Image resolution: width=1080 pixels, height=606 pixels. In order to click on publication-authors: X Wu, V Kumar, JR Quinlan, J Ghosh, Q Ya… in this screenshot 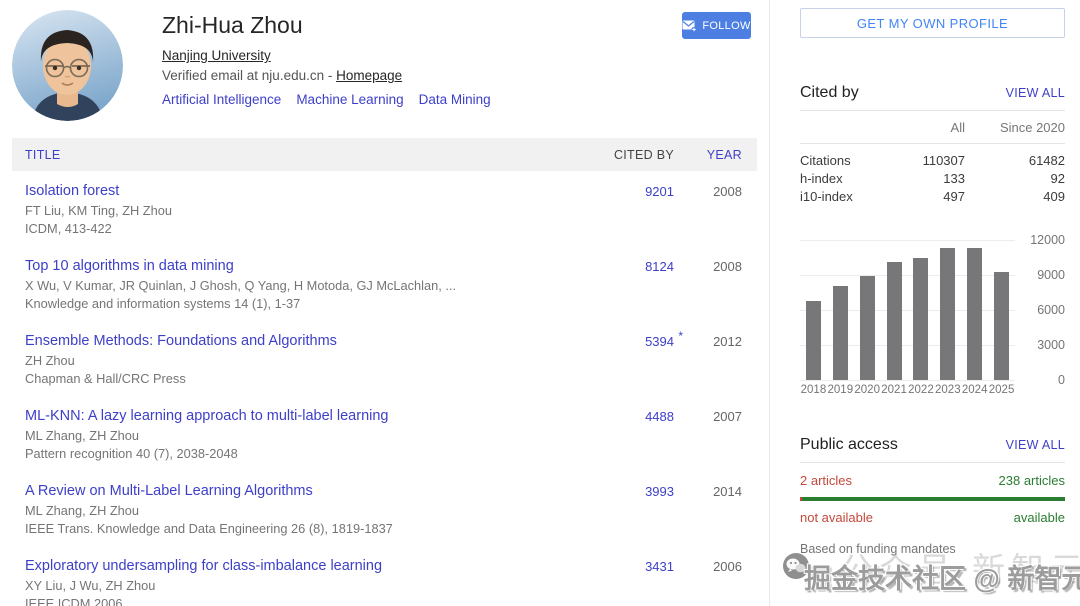, I will do `click(241, 285)`.